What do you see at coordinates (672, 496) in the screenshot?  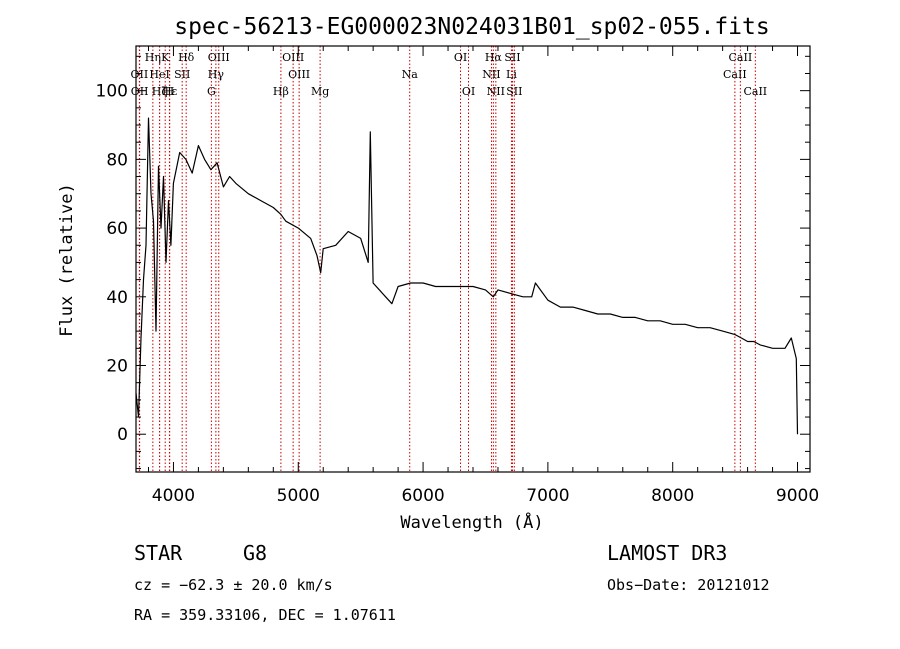 I see `x-tick-label: 8000` at bounding box center [672, 496].